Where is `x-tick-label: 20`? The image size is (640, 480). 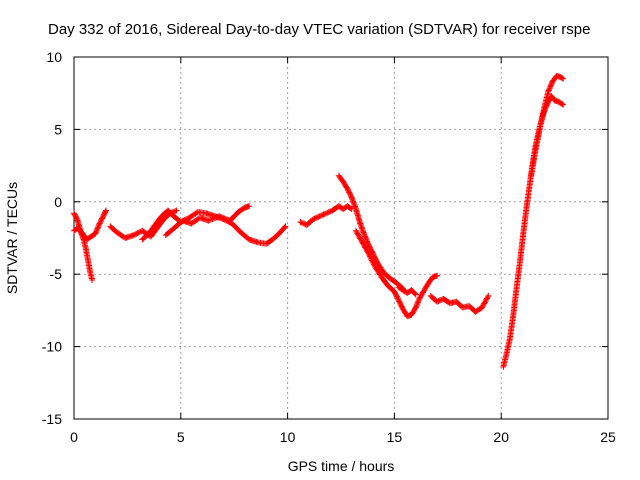
x-tick-label: 20 is located at coordinates (501, 437).